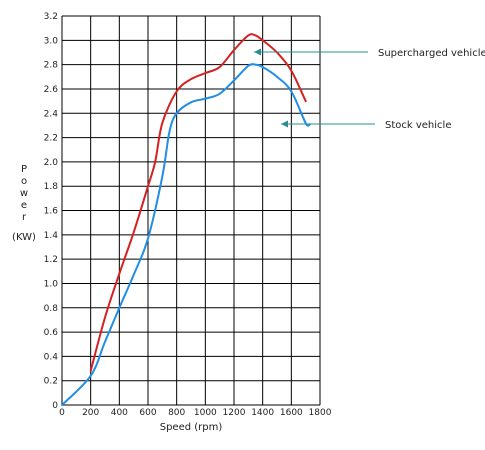  What do you see at coordinates (51, 163) in the screenshot?
I see `y-tick-label: 2.0` at bounding box center [51, 163].